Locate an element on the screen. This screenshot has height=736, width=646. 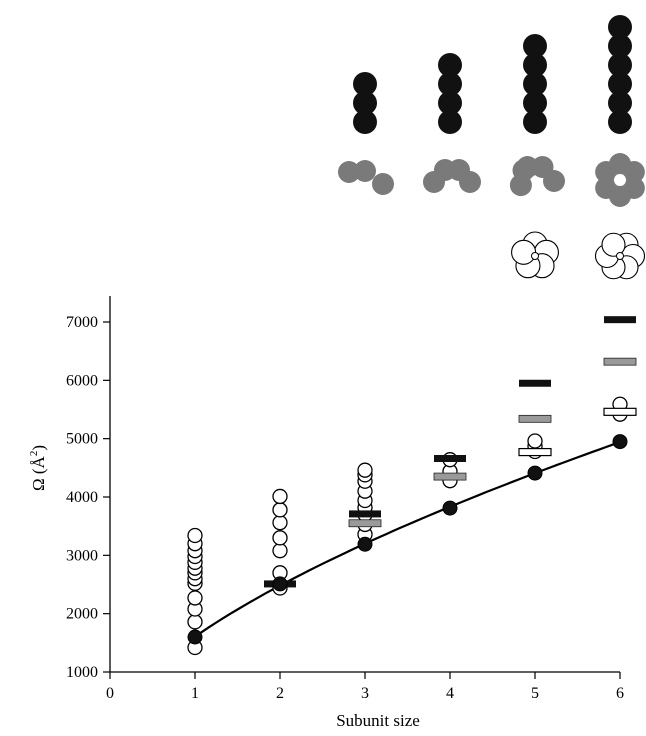
y-tick-label: 4000 is located at coordinates (82, 497).